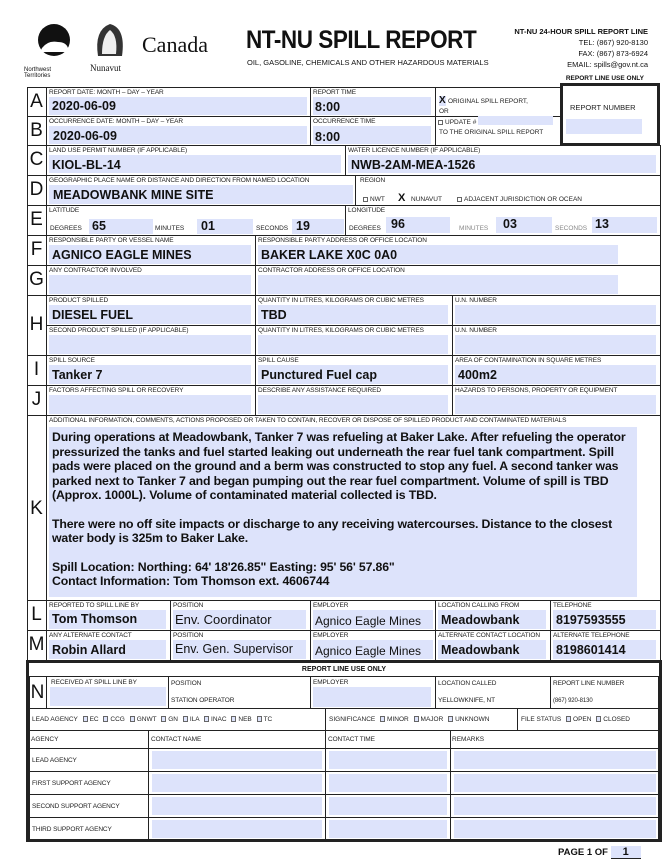 This screenshot has width=672, height=868. Describe the element at coordinates (468, 739) in the screenshot. I see `column-header-remarks: REMARKS` at that location.